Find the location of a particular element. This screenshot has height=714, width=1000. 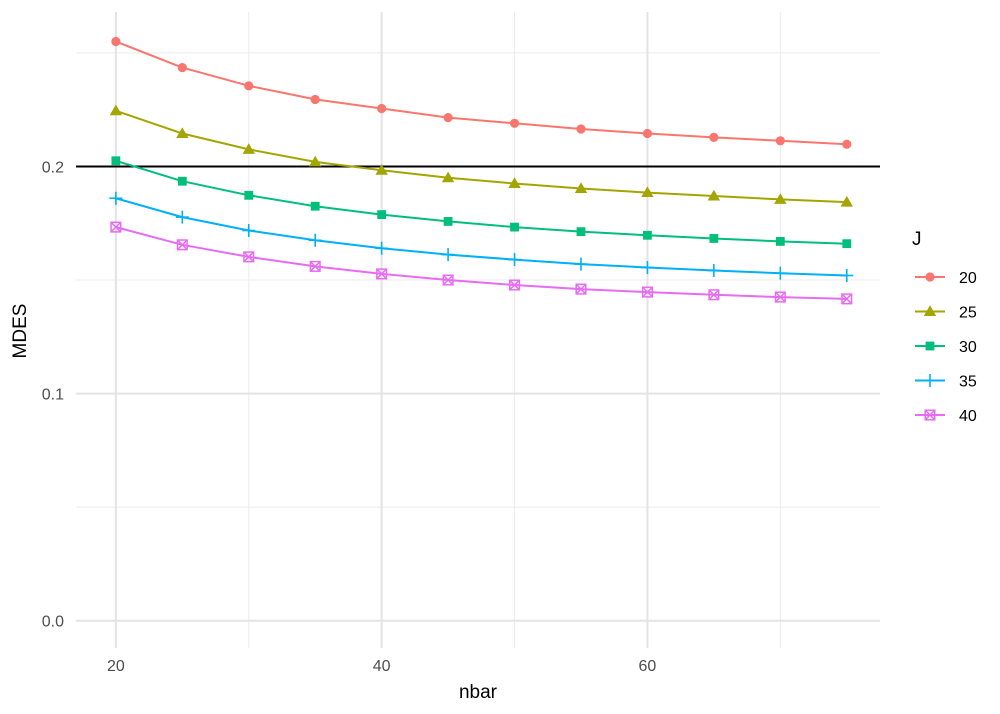

x-tick-label: 60 is located at coordinates (648, 666).